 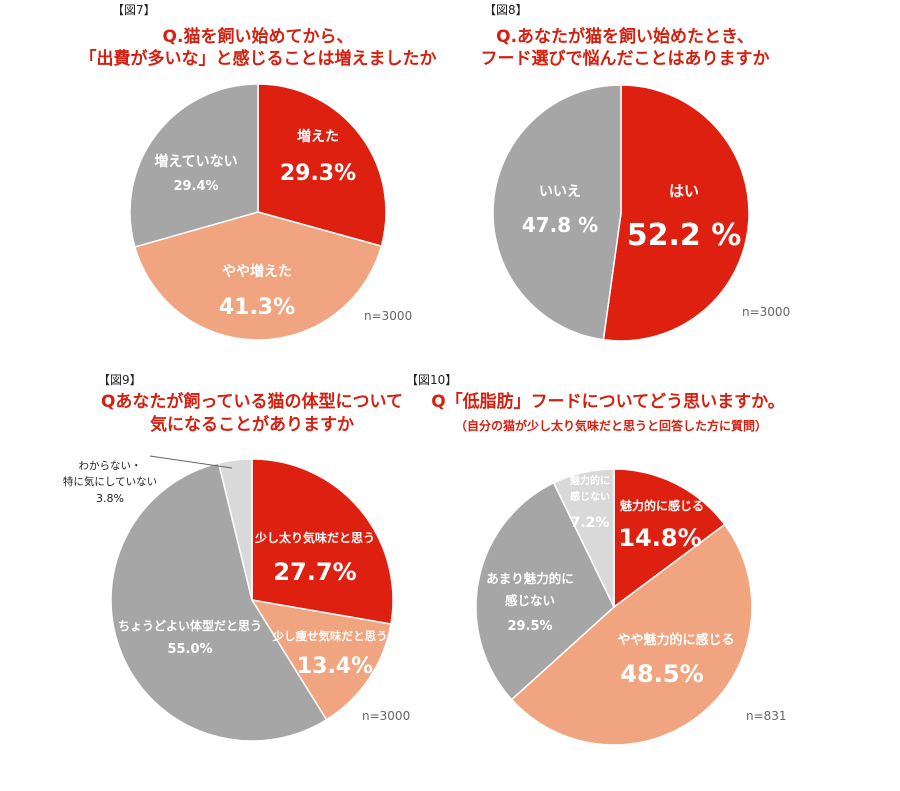 What do you see at coordinates (314, 537) in the screenshot?
I see `slice-label-slightly-fat: 少し太り気味だと思う` at bounding box center [314, 537].